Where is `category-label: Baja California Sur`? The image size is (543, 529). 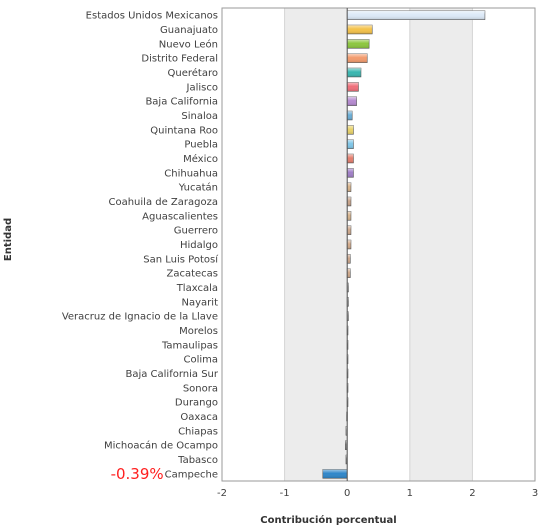 category-label: Baja California Sur is located at coordinates (171, 374).